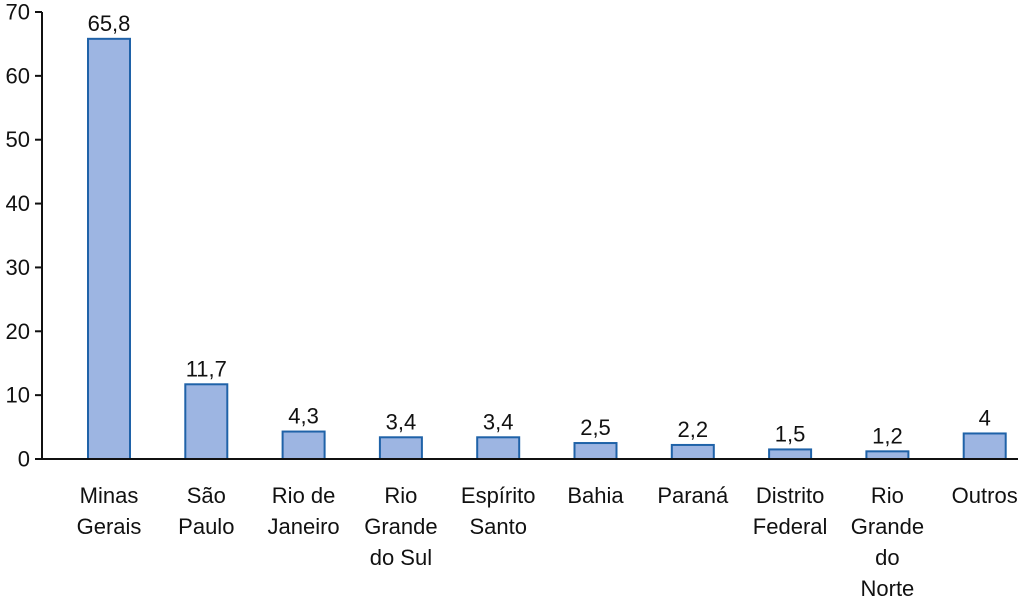  Describe the element at coordinates (790, 511) in the screenshot. I see `category-label: Distrito Federal` at that location.